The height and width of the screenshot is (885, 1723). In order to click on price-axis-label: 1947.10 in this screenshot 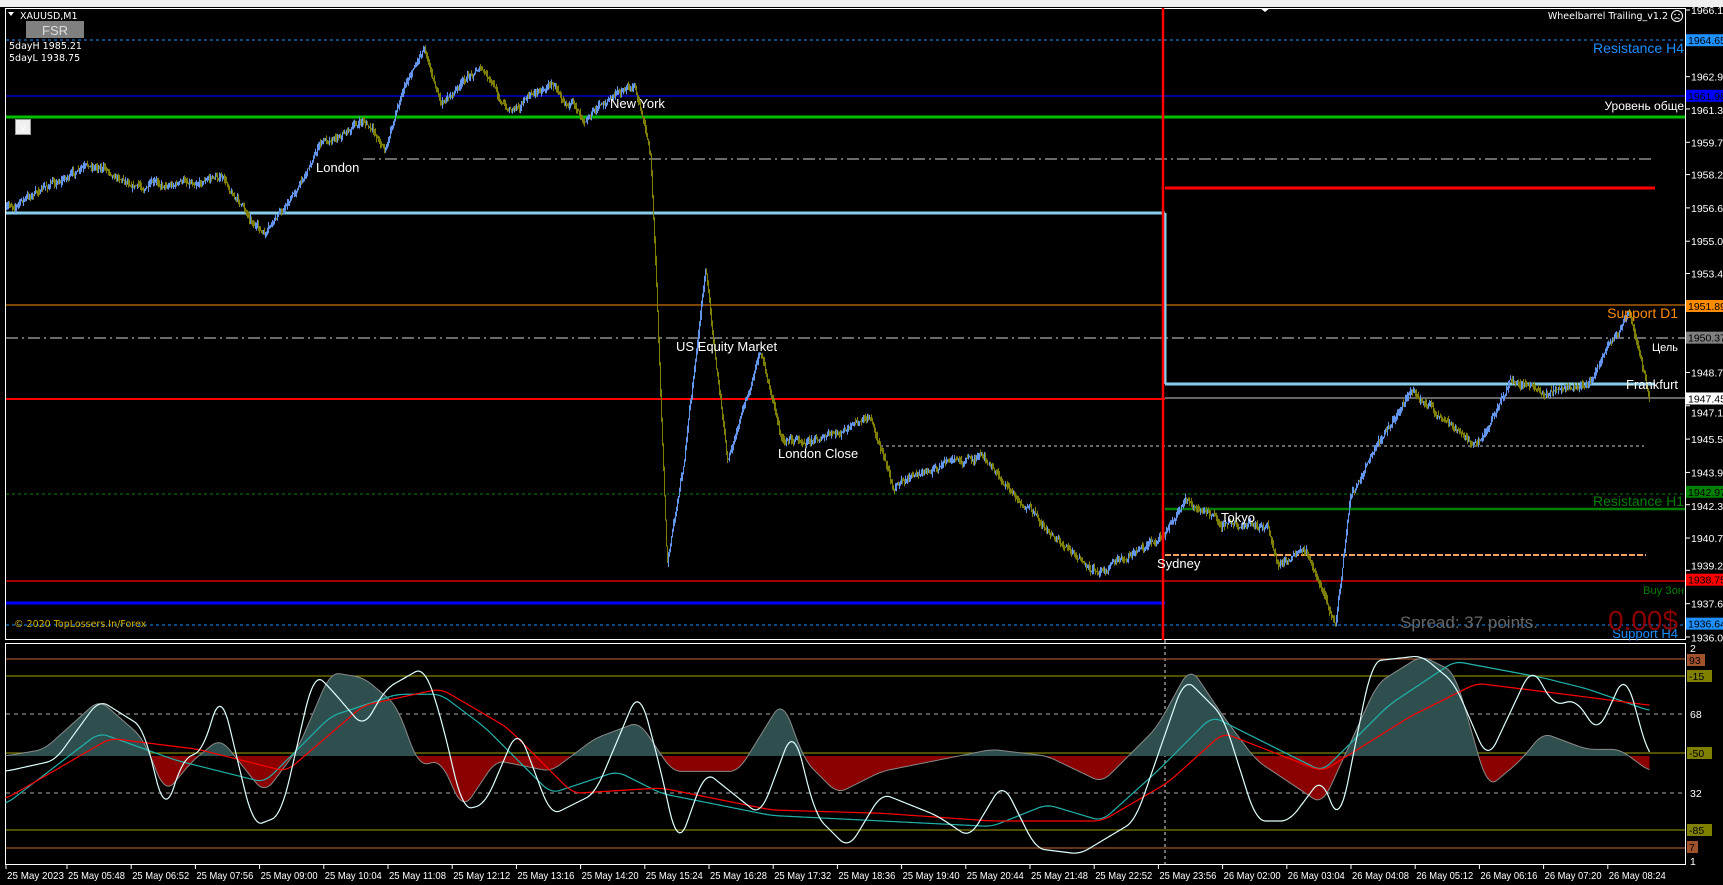, I will do `click(1707, 413)`.